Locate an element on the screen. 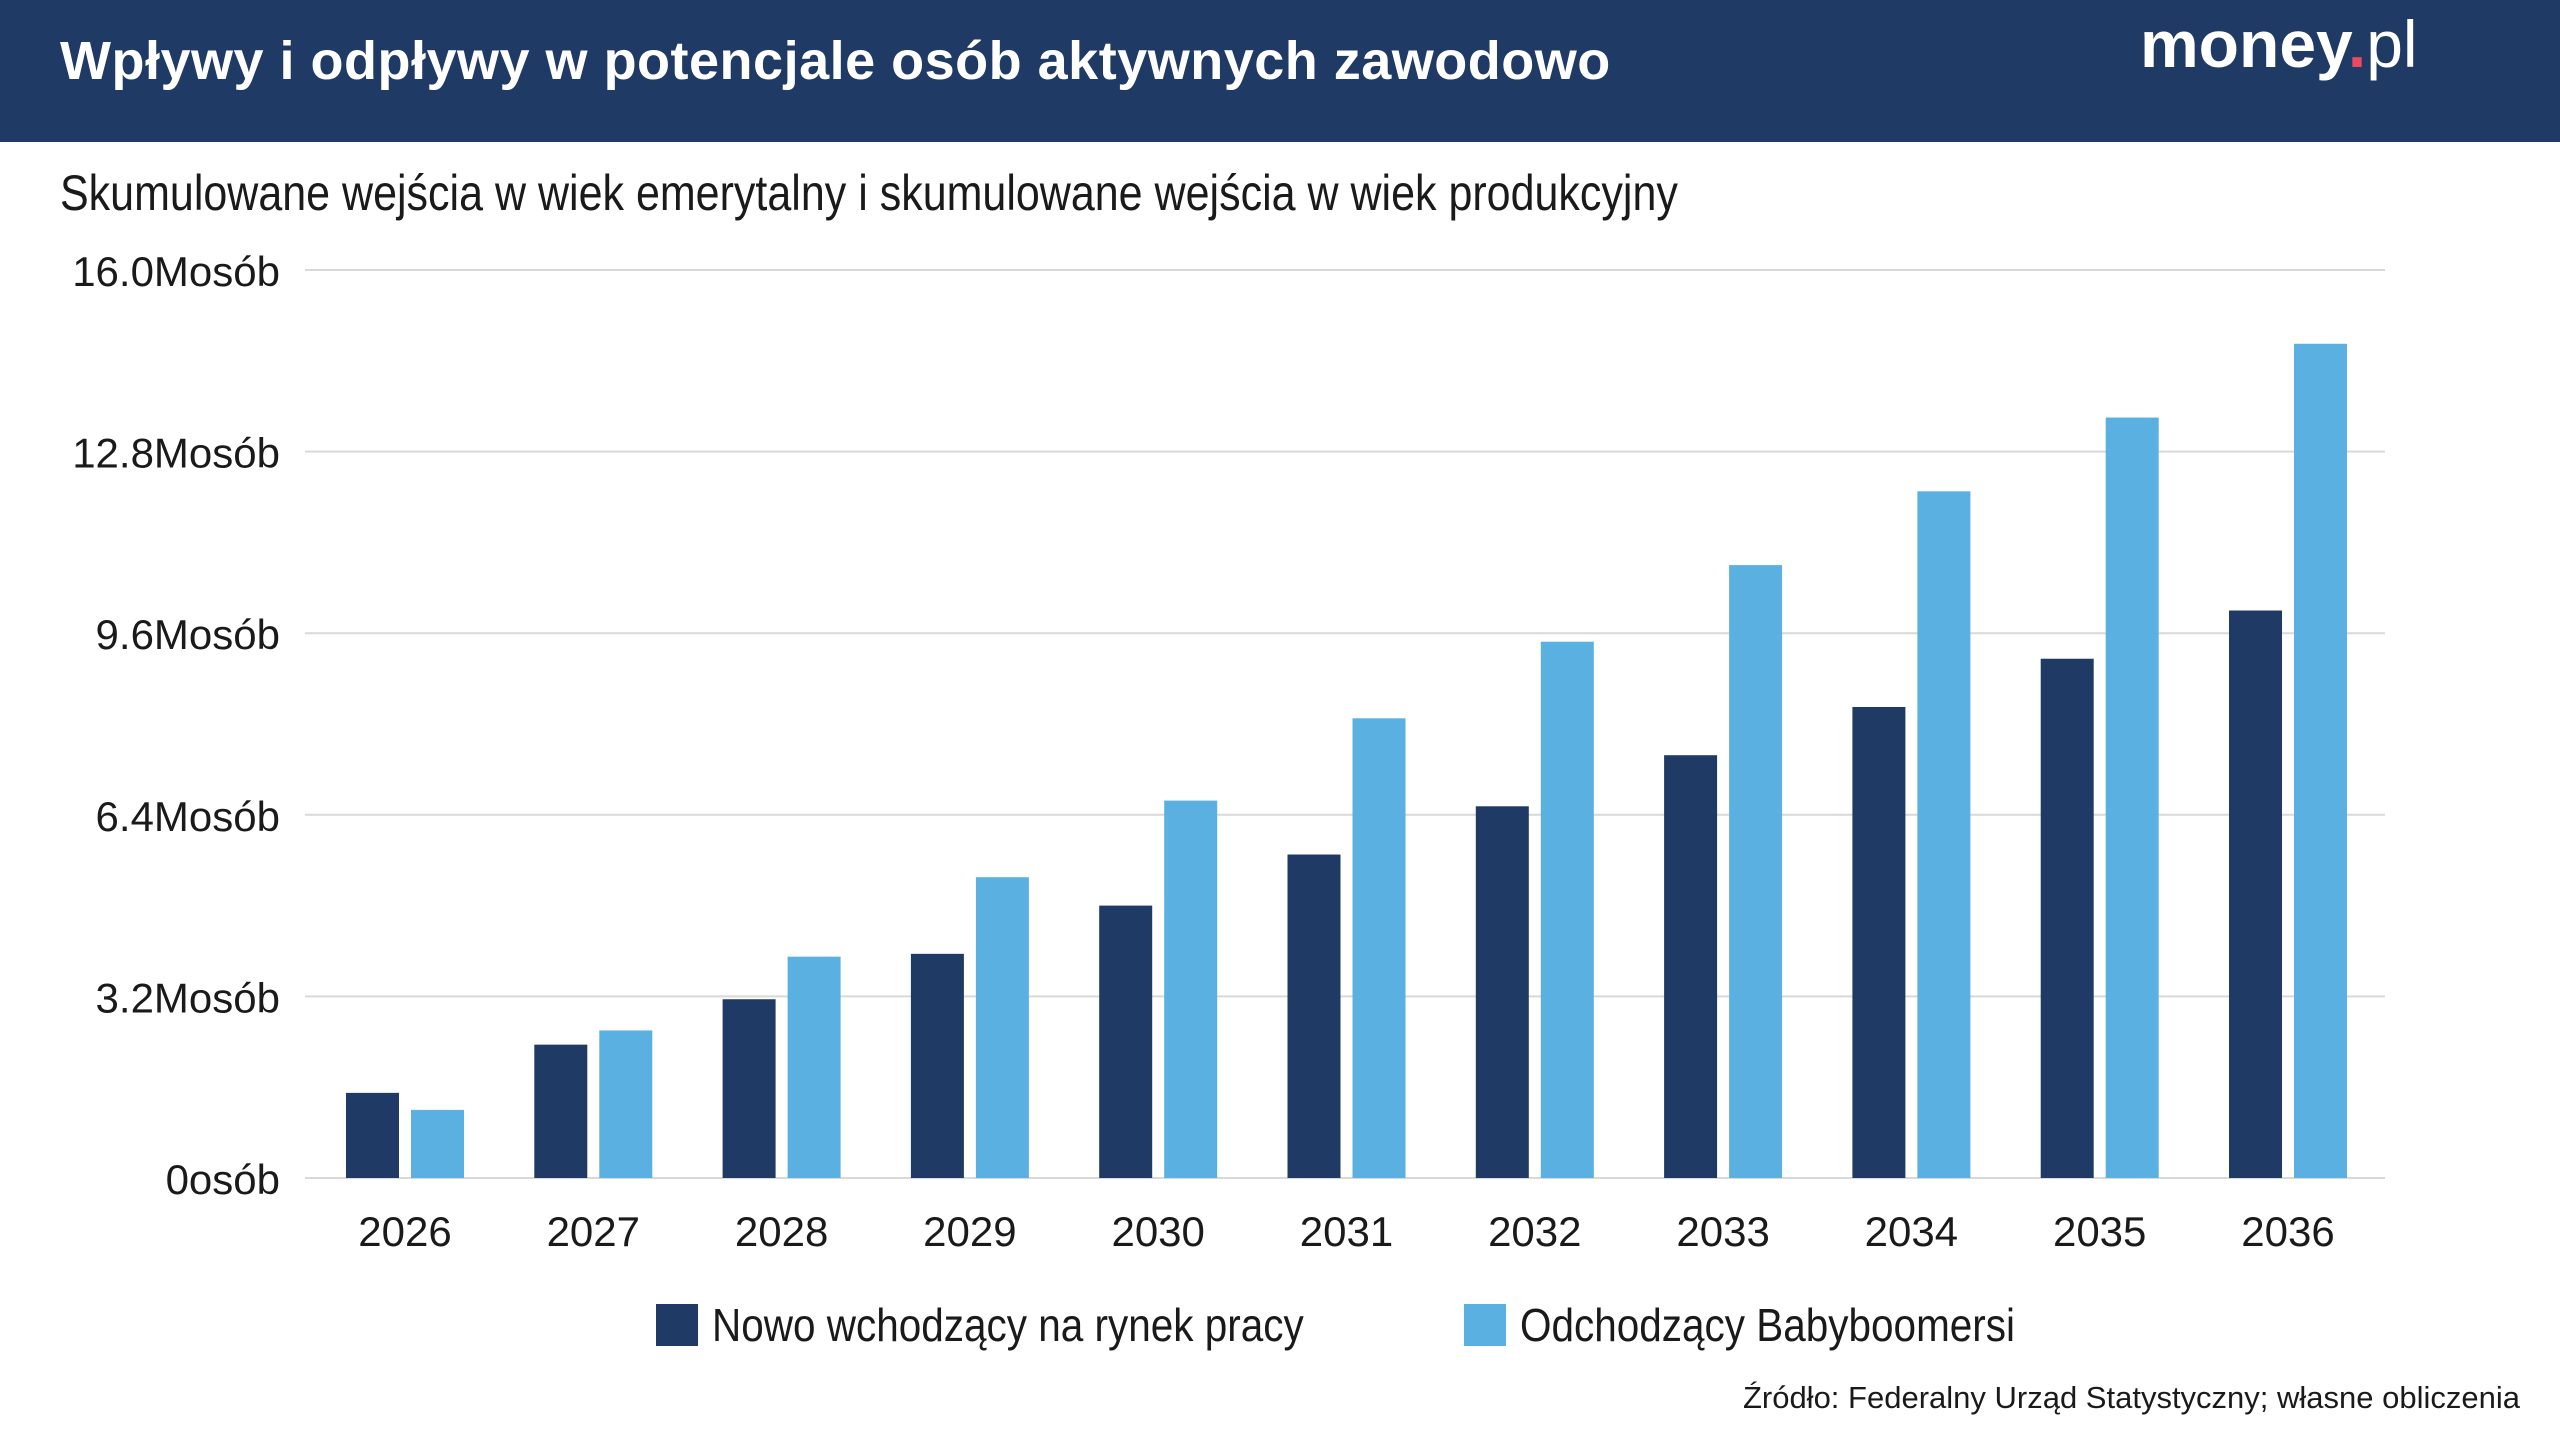 This screenshot has height=1429, width=2560. legend-swatch-new-entrants is located at coordinates (677, 1325).